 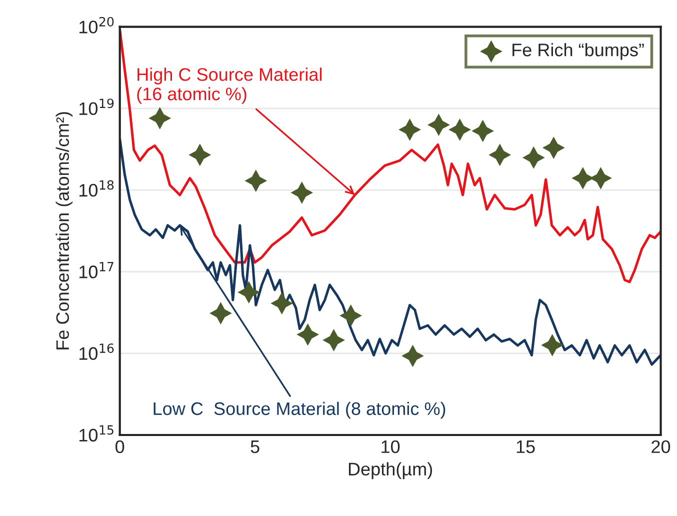 What do you see at coordinates (120, 447) in the screenshot?
I see `x-tick-label: 0` at bounding box center [120, 447].